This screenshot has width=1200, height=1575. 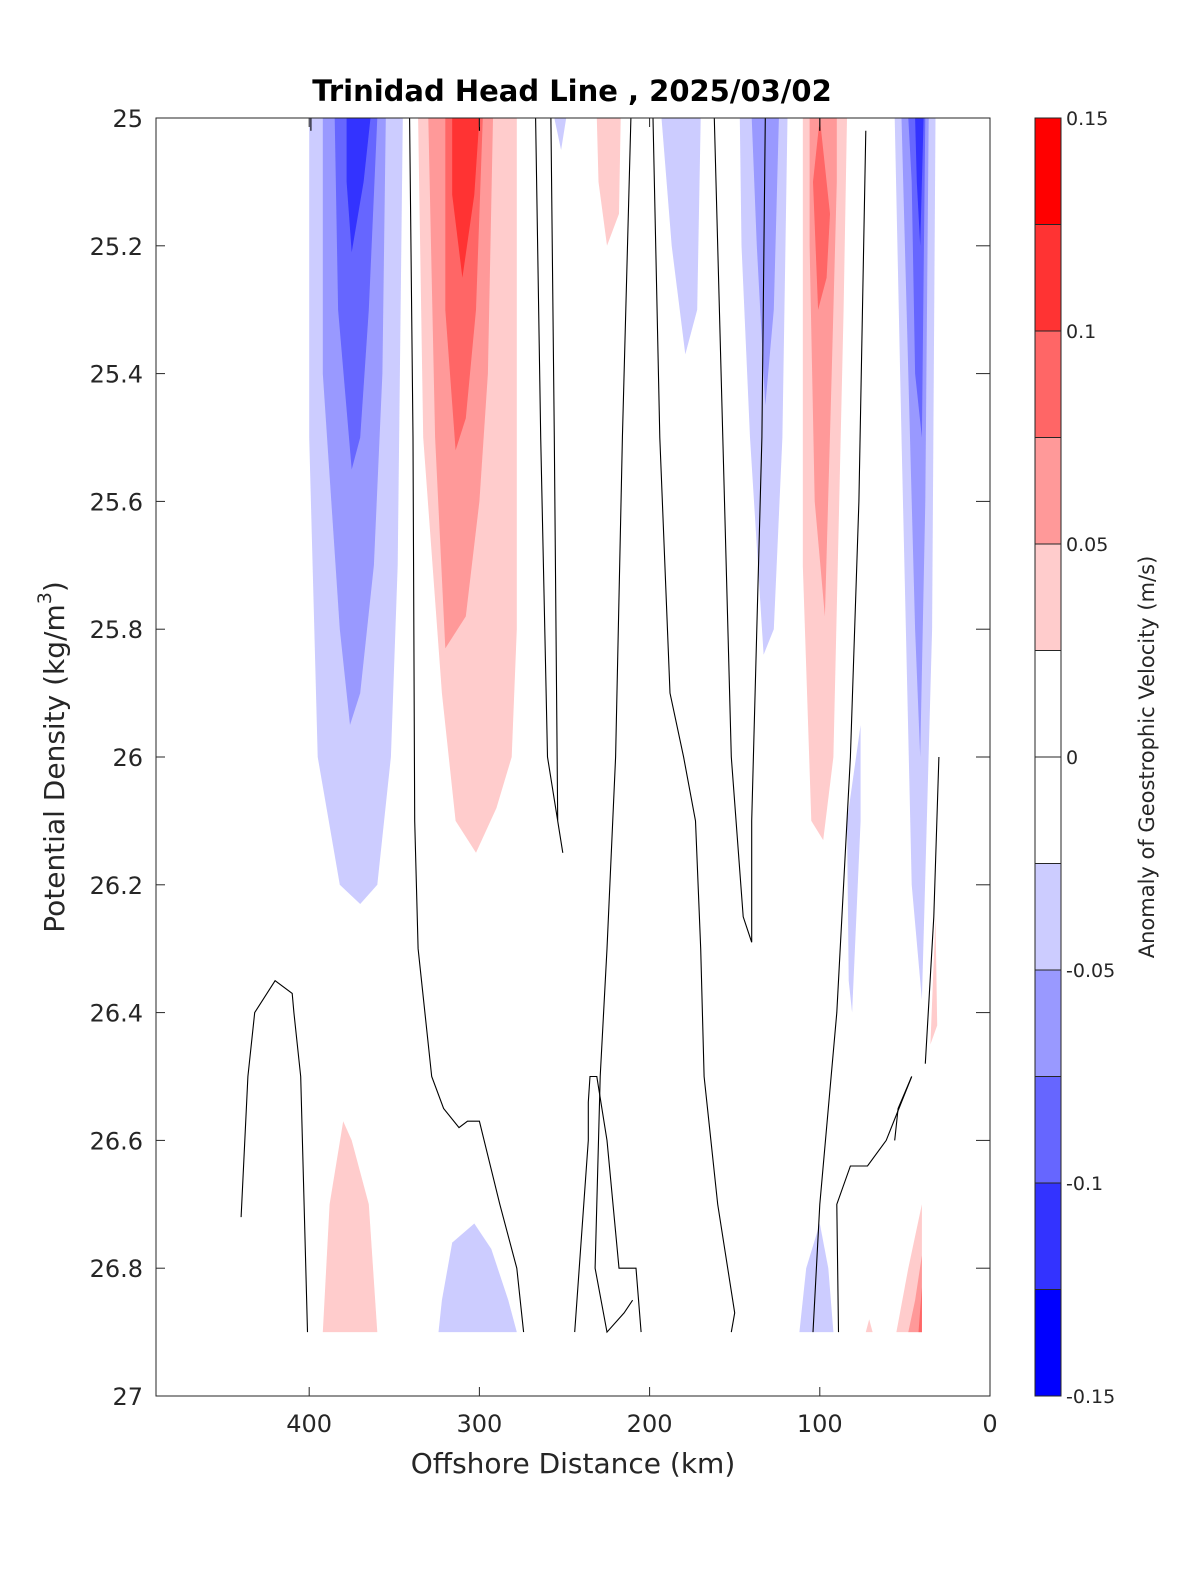 I want to click on y-tick-label: 25.2, so click(x=116, y=247).